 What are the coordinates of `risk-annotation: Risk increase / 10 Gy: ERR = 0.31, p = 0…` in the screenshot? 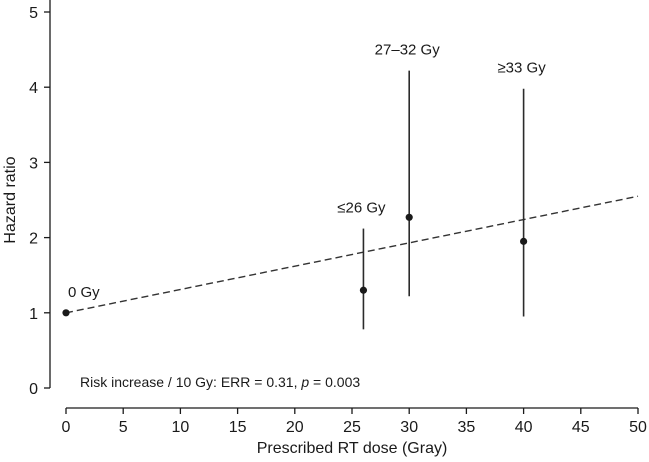 It's located at (220, 382).